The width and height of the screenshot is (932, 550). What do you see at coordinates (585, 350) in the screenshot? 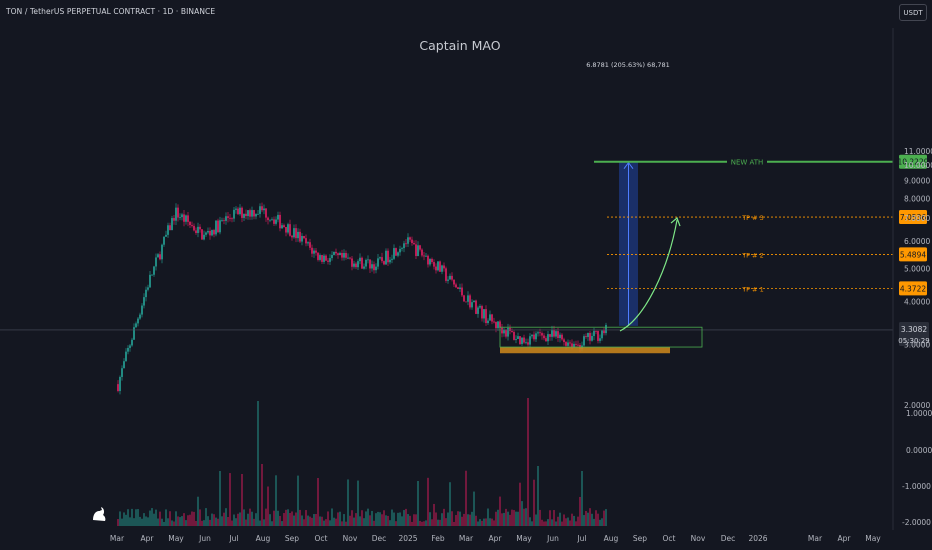
I see `support-zone` at bounding box center [585, 350].